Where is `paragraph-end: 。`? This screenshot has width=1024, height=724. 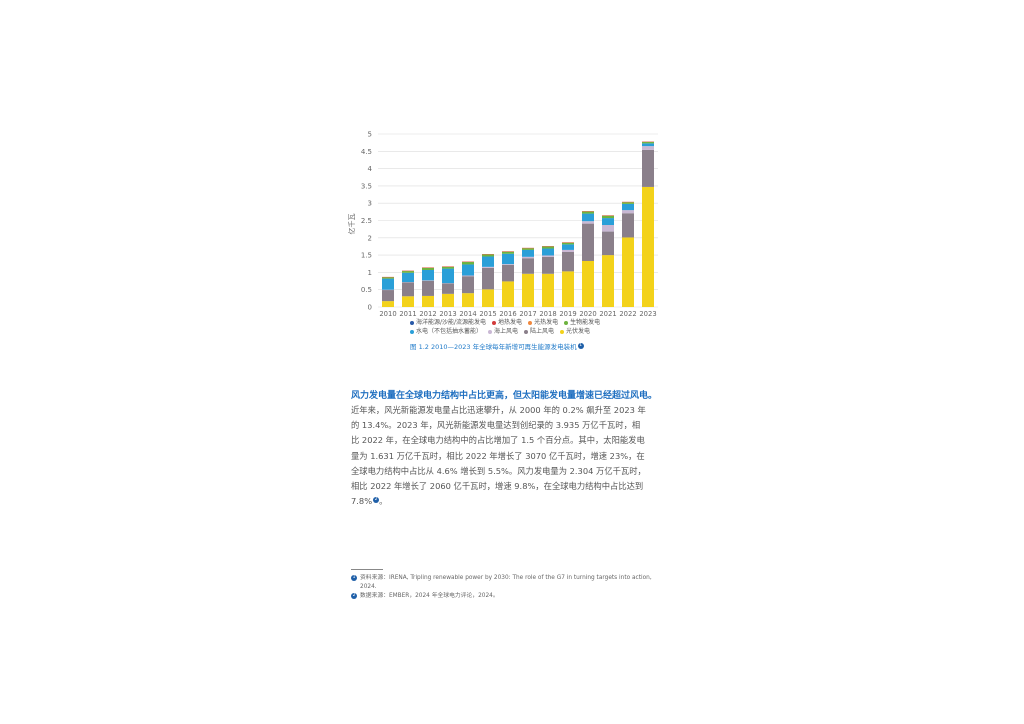
paragraph-end: 。 is located at coordinates (383, 501).